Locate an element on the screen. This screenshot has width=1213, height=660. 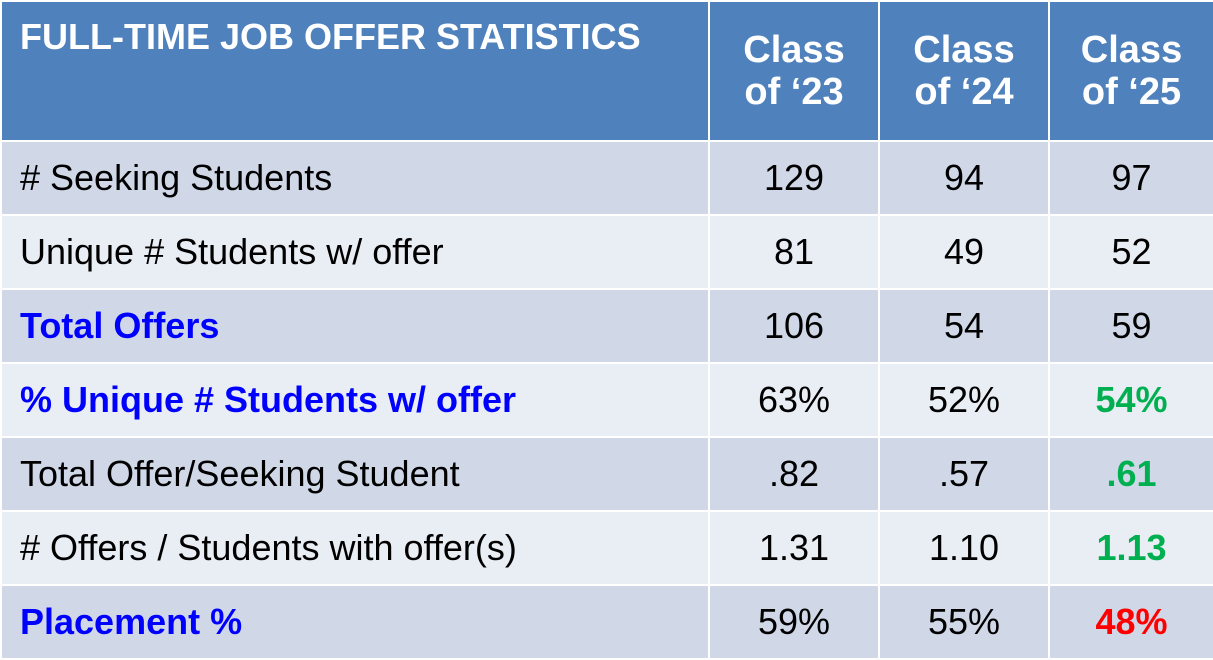
cell-value: 48% is located at coordinates (1130, 622).